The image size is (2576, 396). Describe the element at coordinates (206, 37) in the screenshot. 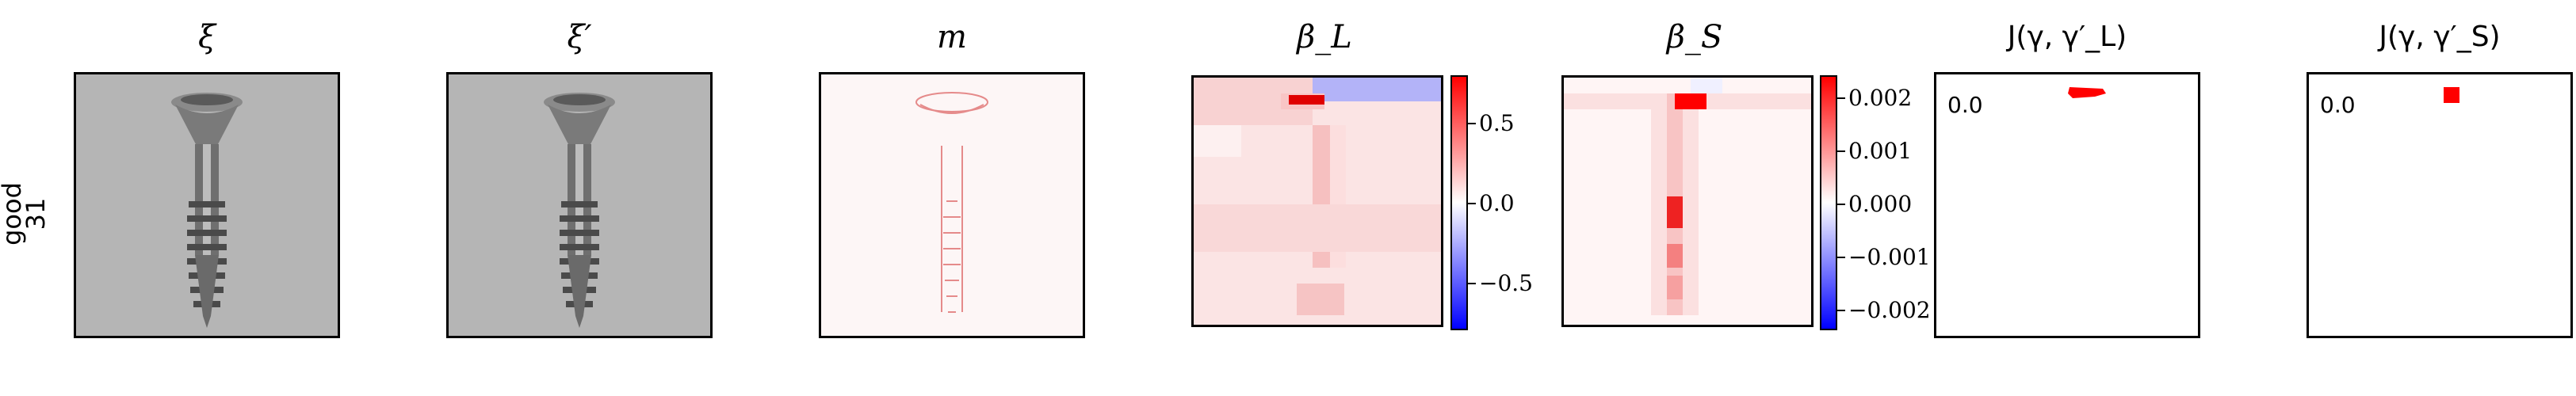

I see `title-xi: ξ` at that location.